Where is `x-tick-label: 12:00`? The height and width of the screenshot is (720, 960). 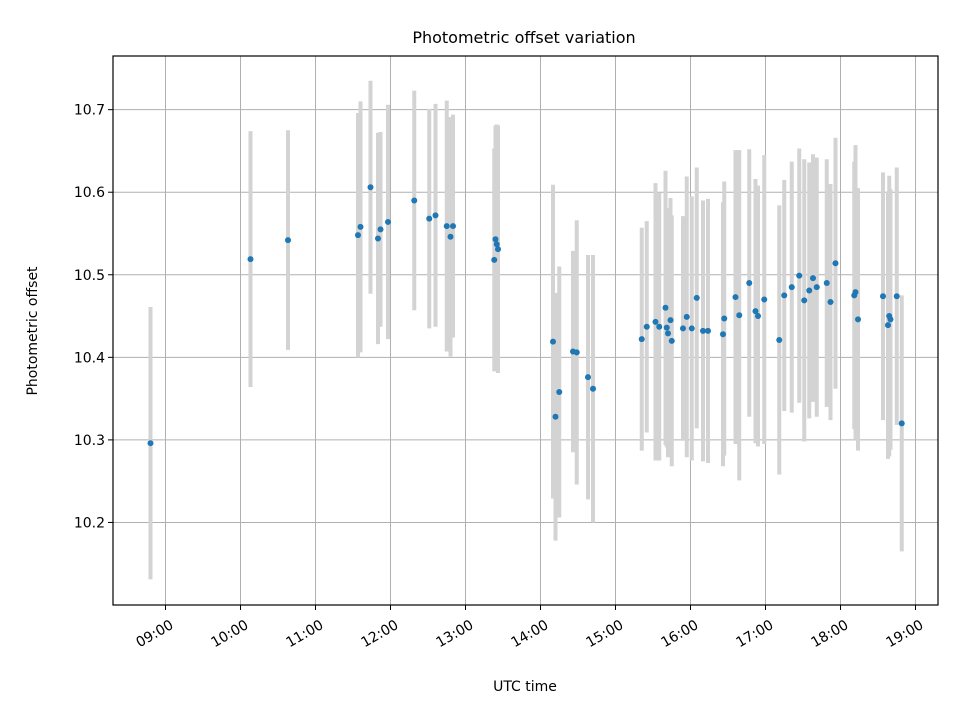
x-tick-label: 12:00 is located at coordinates (379, 634).